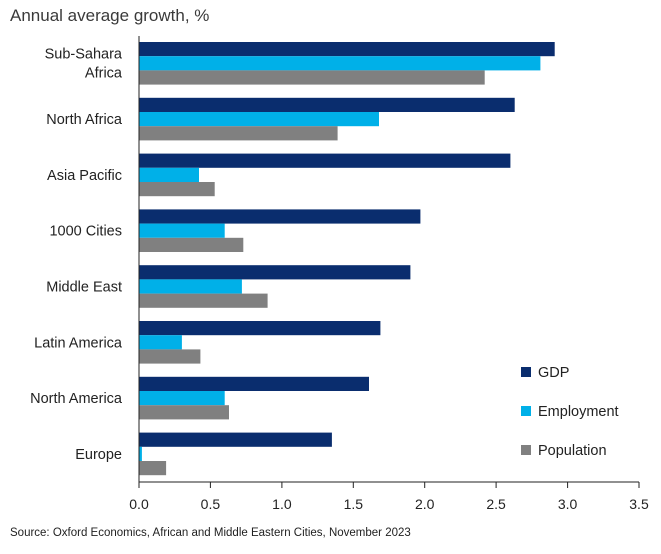  I want to click on x-tick-label-3: 1.5, so click(354, 504).